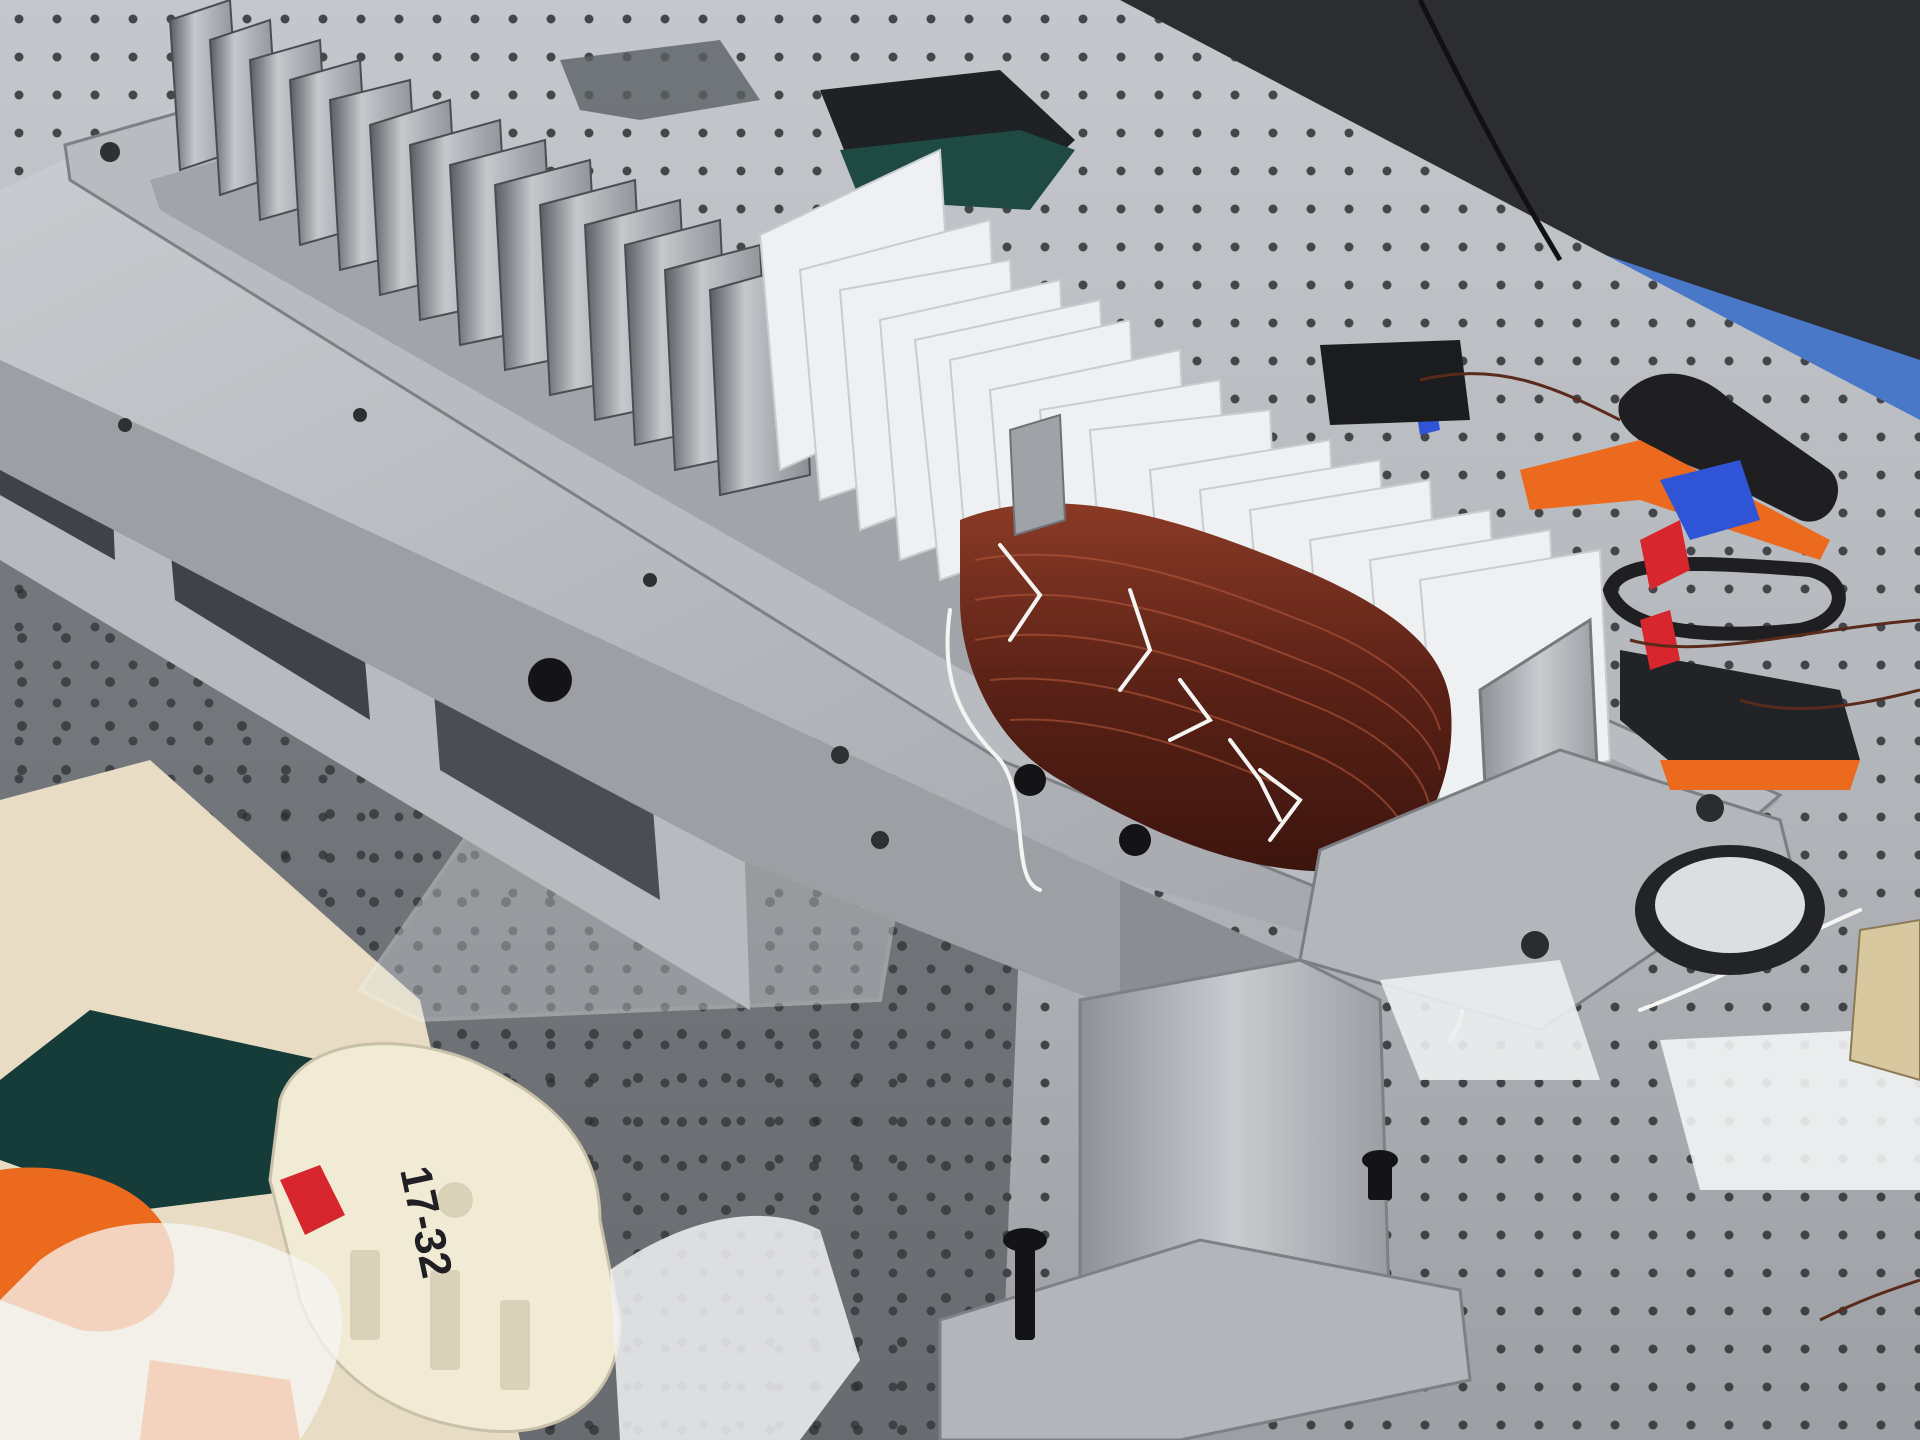  What do you see at coordinates (1037, 475) in the screenshot?
I see `end-block-small` at bounding box center [1037, 475].